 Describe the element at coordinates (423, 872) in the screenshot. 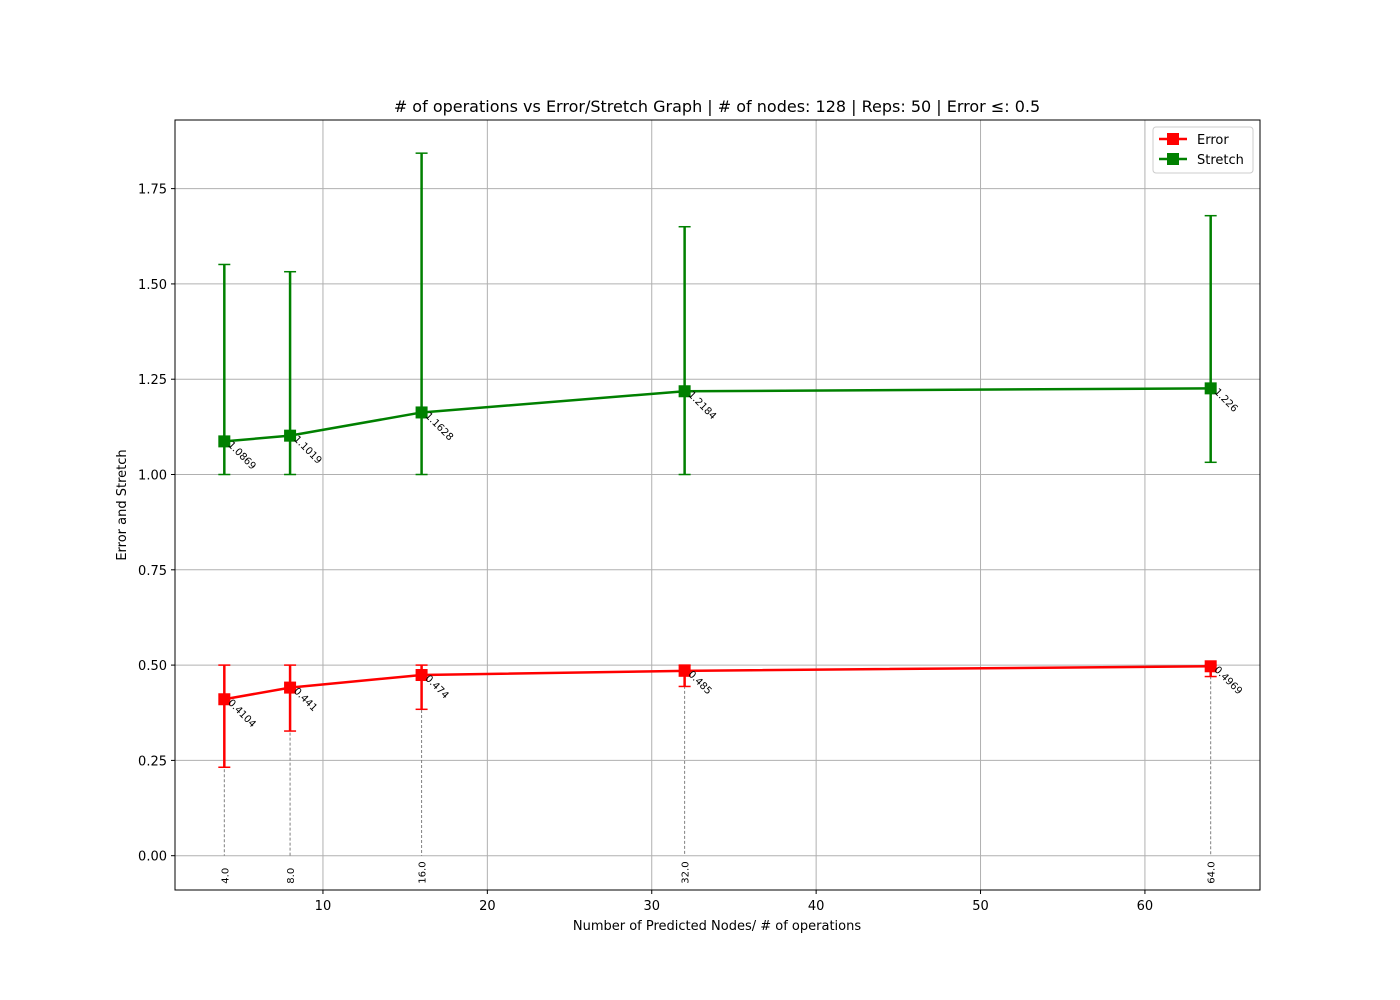

I see `x-value-annotation: 16.0` at that location.